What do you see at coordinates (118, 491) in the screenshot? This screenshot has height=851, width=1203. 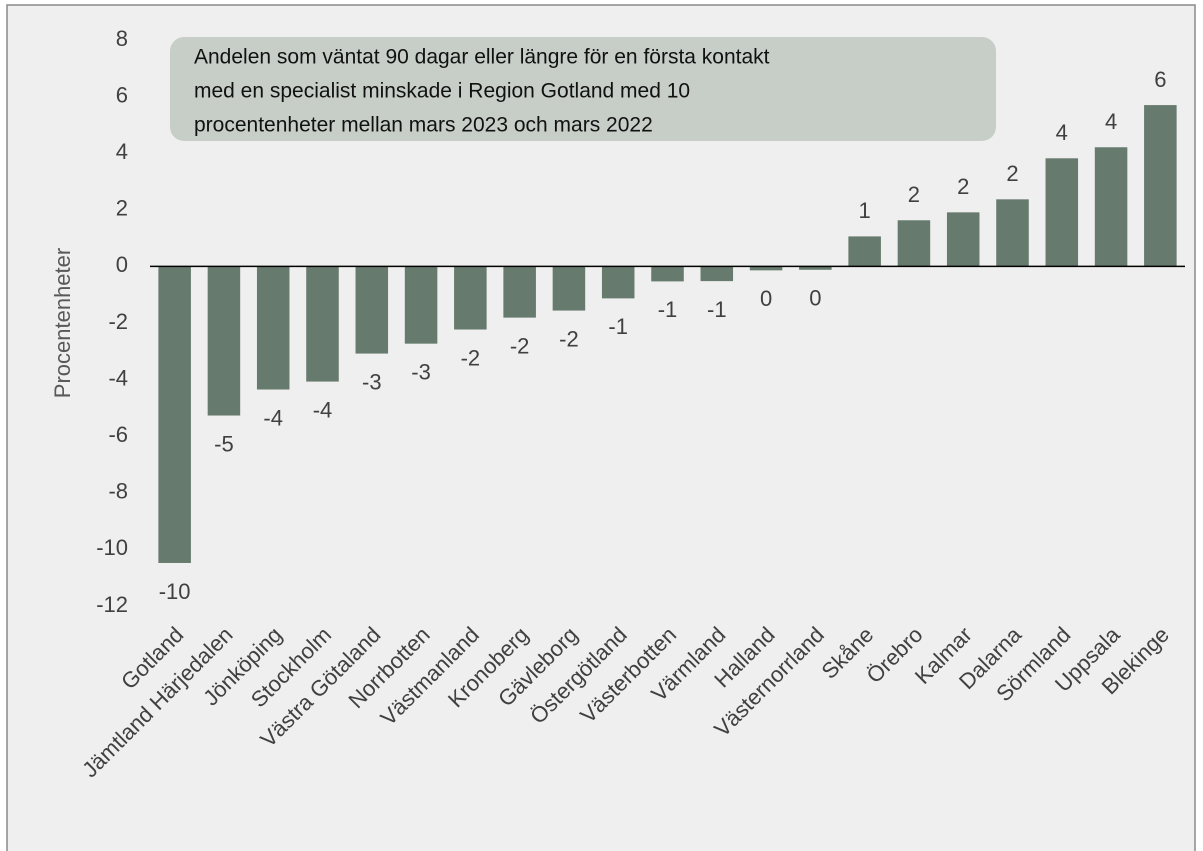 I see `y-tick-label: -8` at bounding box center [118, 491].